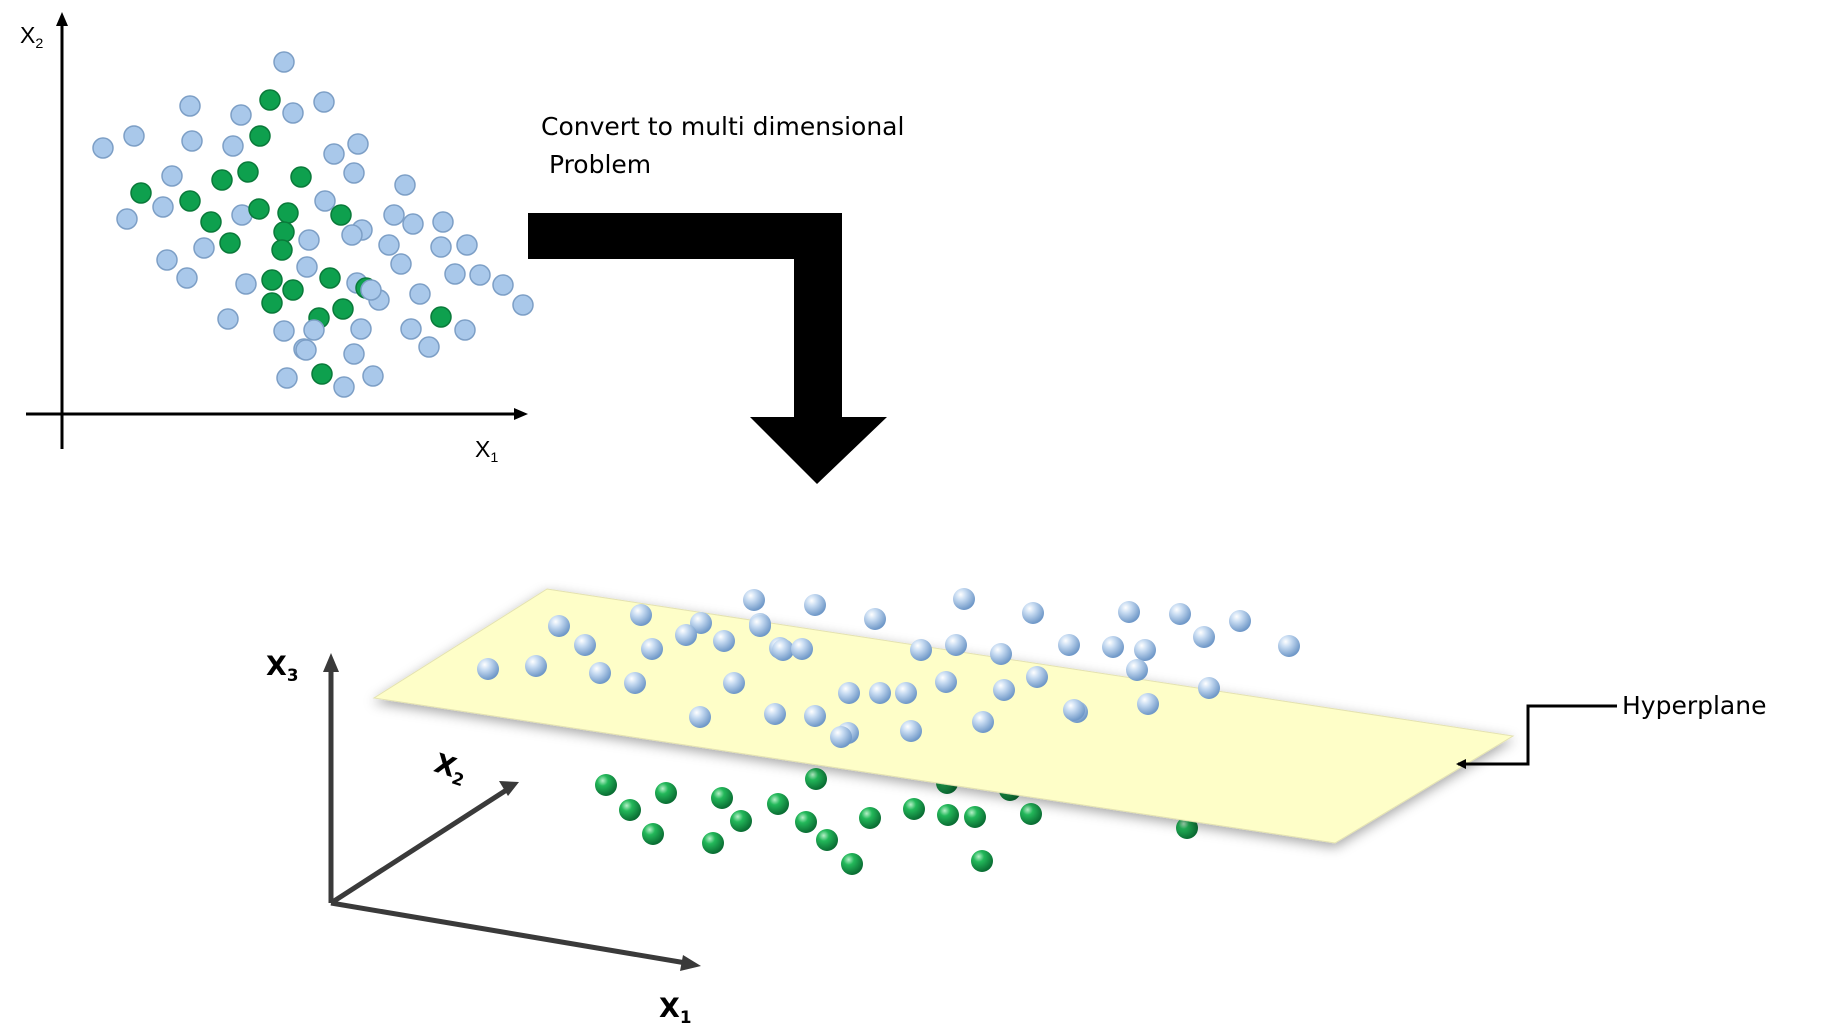 The image size is (1831, 1034). I want to click on hyperplane-label: Hyperplane, so click(1694, 705).